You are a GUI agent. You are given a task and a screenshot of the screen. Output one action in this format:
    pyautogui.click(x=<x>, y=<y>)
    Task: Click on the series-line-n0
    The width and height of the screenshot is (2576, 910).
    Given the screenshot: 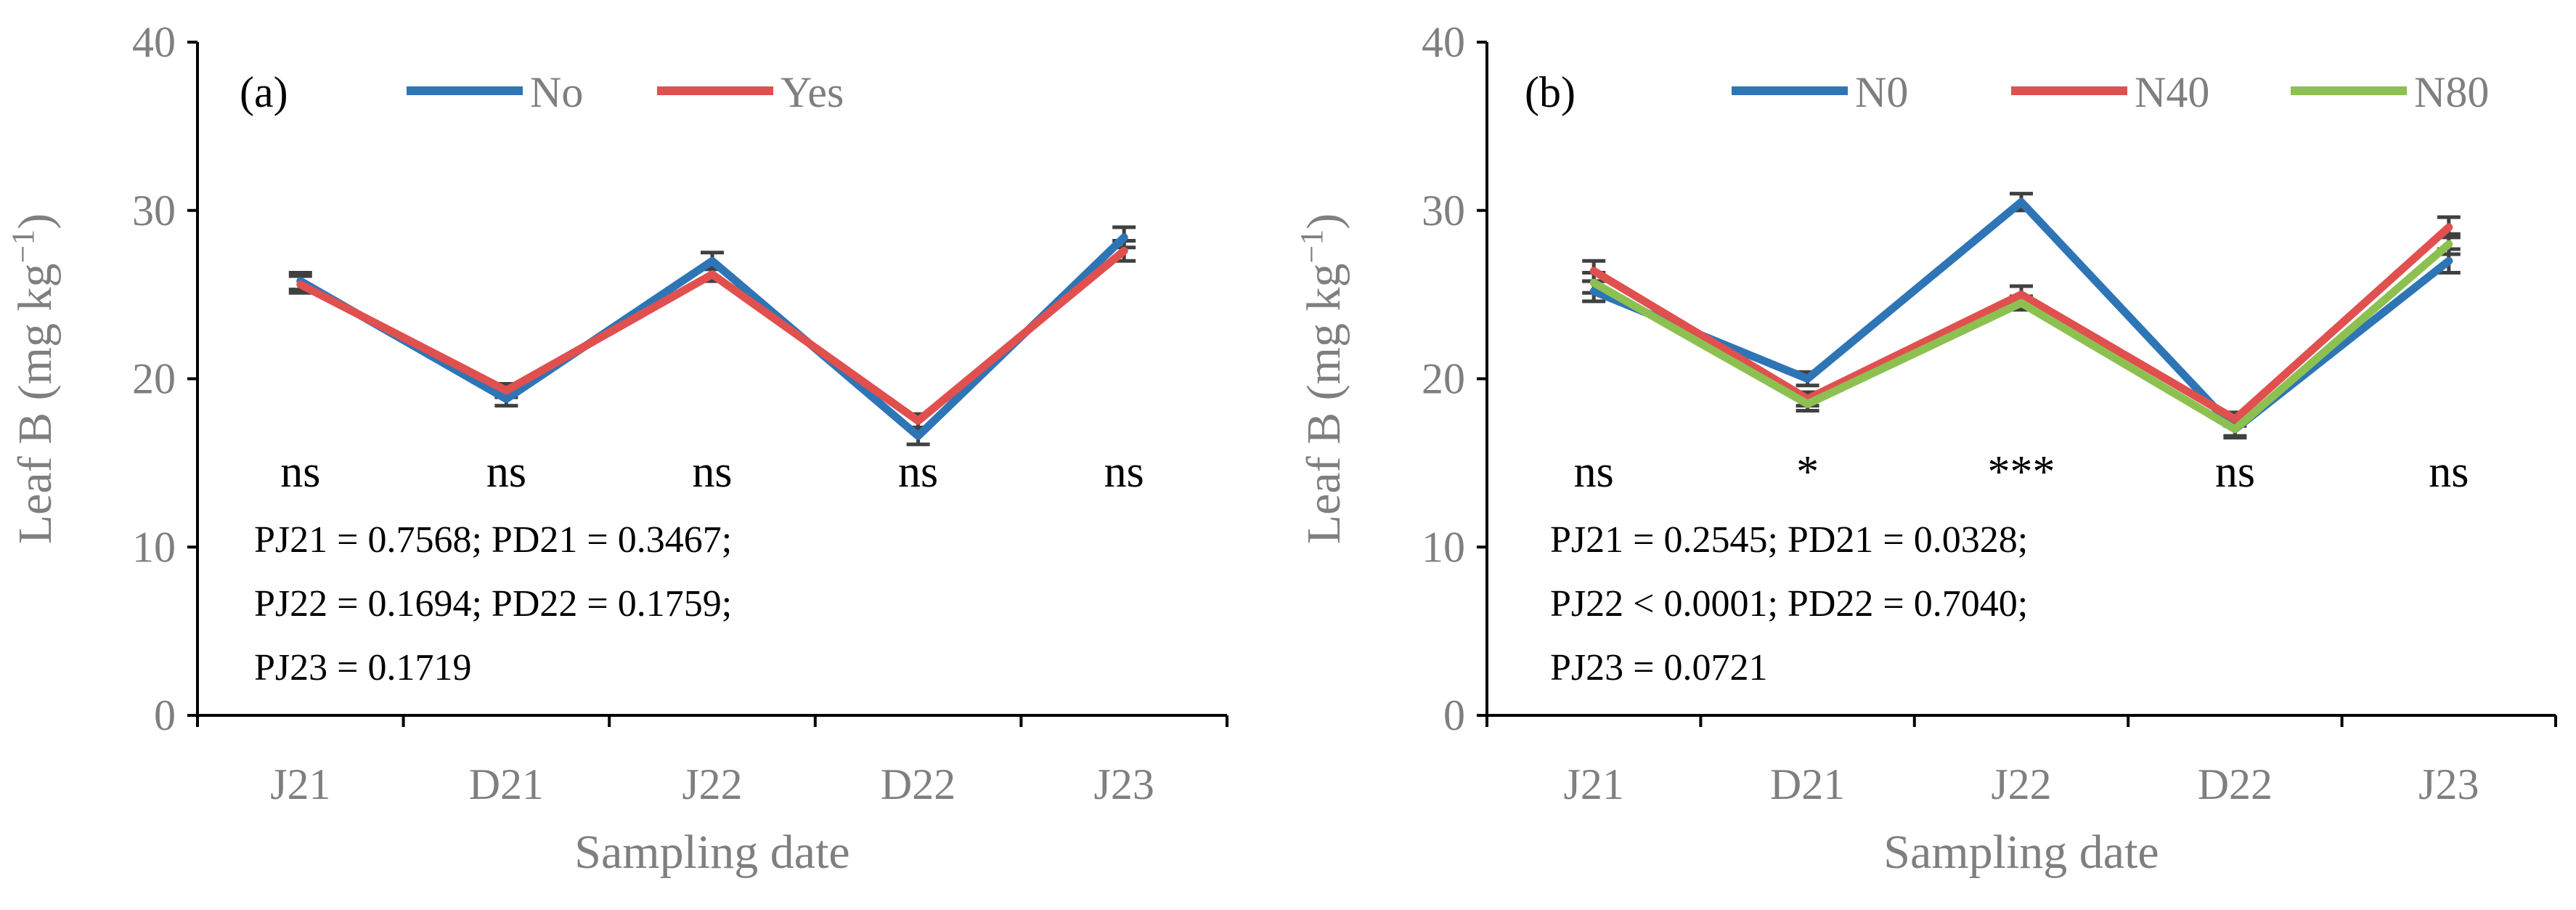 What is the action you would take?
    pyautogui.click(x=2021, y=316)
    